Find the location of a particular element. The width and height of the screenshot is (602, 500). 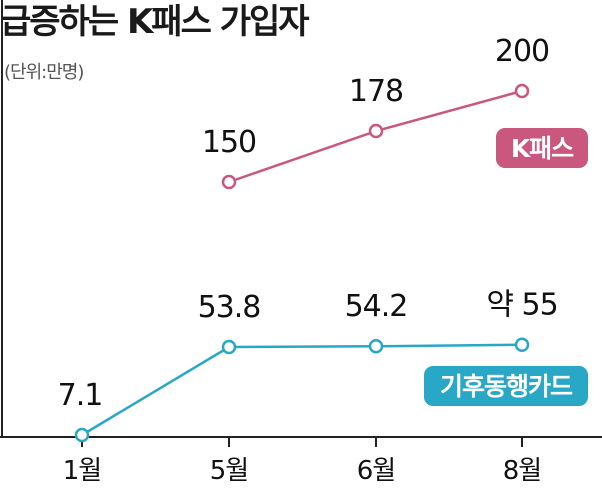

x-tick-label: 6월 is located at coordinates (376, 471).